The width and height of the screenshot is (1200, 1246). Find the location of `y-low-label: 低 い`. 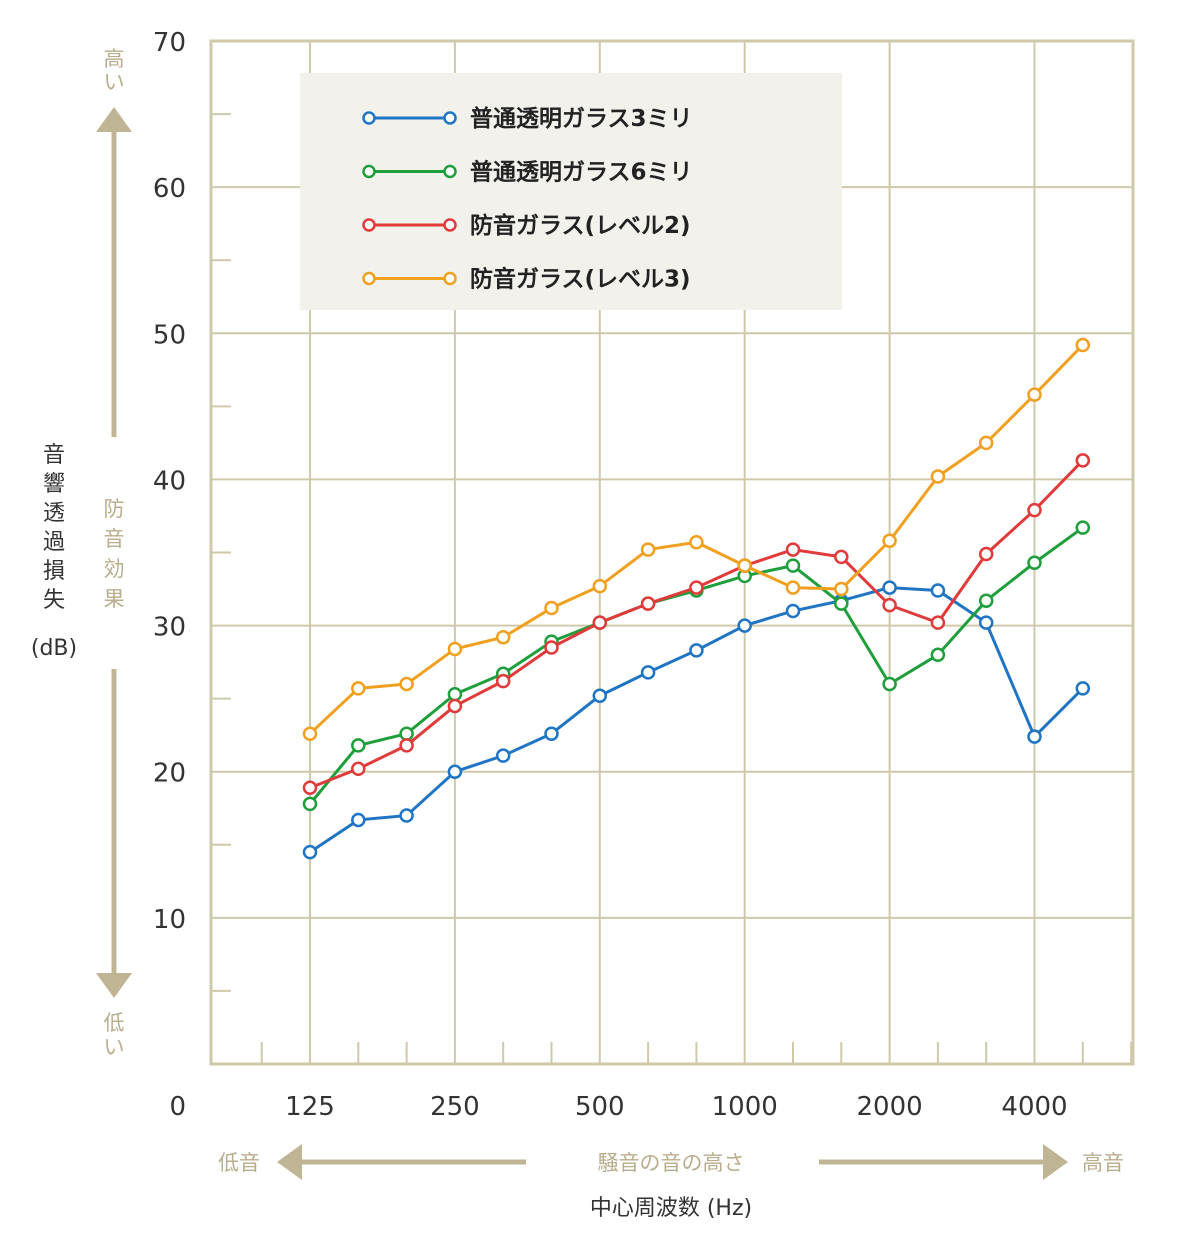

y-low-label: 低 い is located at coordinates (114, 1035).